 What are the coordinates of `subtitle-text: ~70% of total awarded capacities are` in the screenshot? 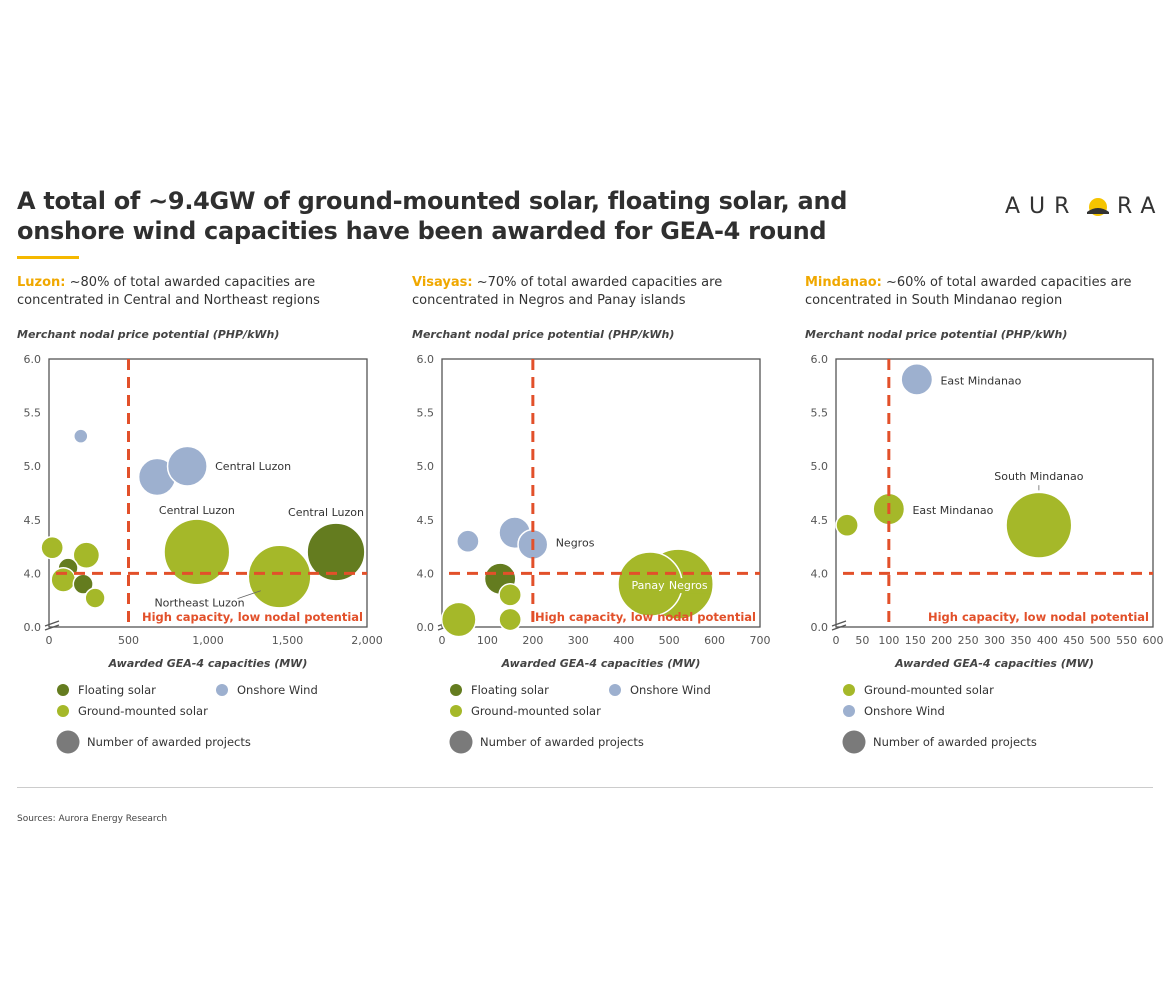 It's located at (597, 282).